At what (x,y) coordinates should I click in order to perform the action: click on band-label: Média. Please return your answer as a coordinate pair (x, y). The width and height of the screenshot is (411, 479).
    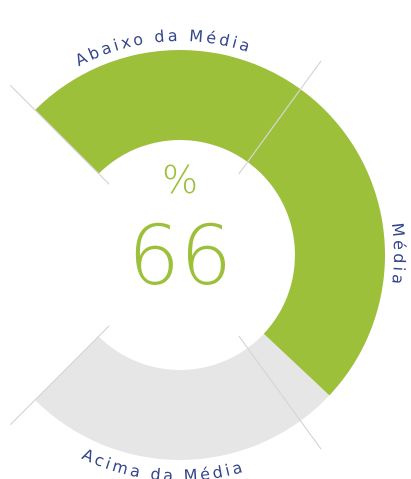
    Looking at the image, I should click on (397, 255).